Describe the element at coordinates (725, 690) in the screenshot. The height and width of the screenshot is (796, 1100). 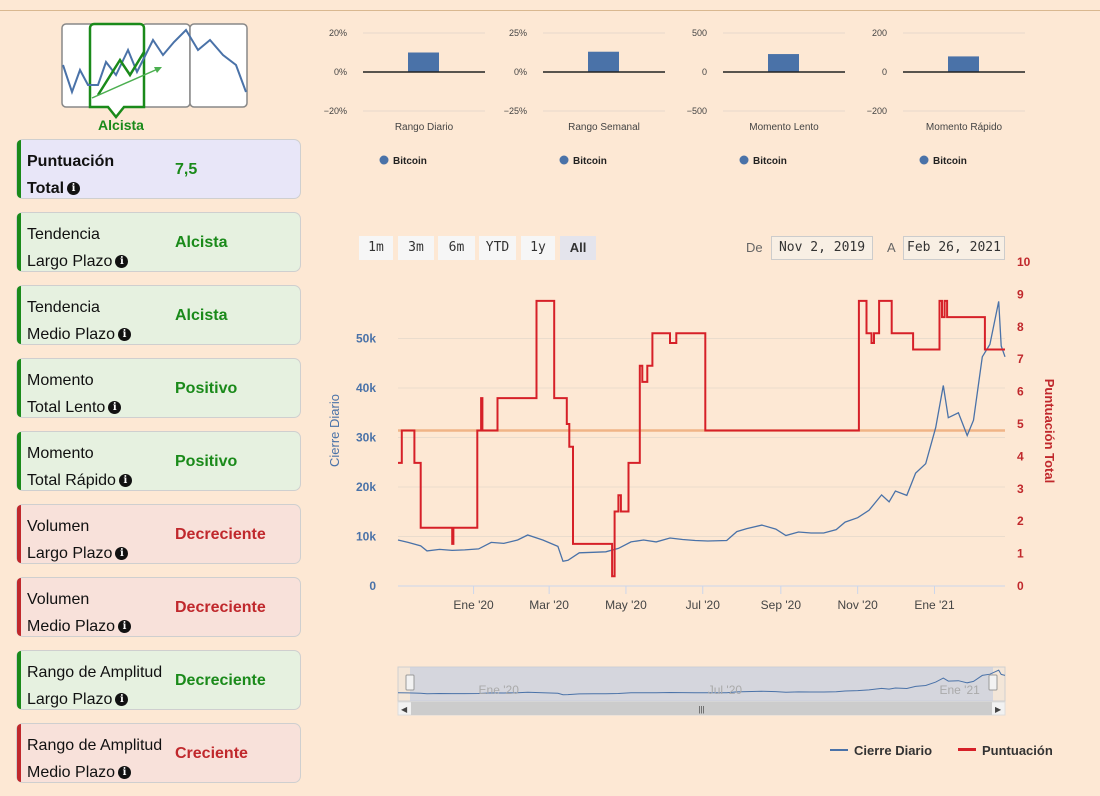
I see `navigator-tick-label: Jul '20` at that location.